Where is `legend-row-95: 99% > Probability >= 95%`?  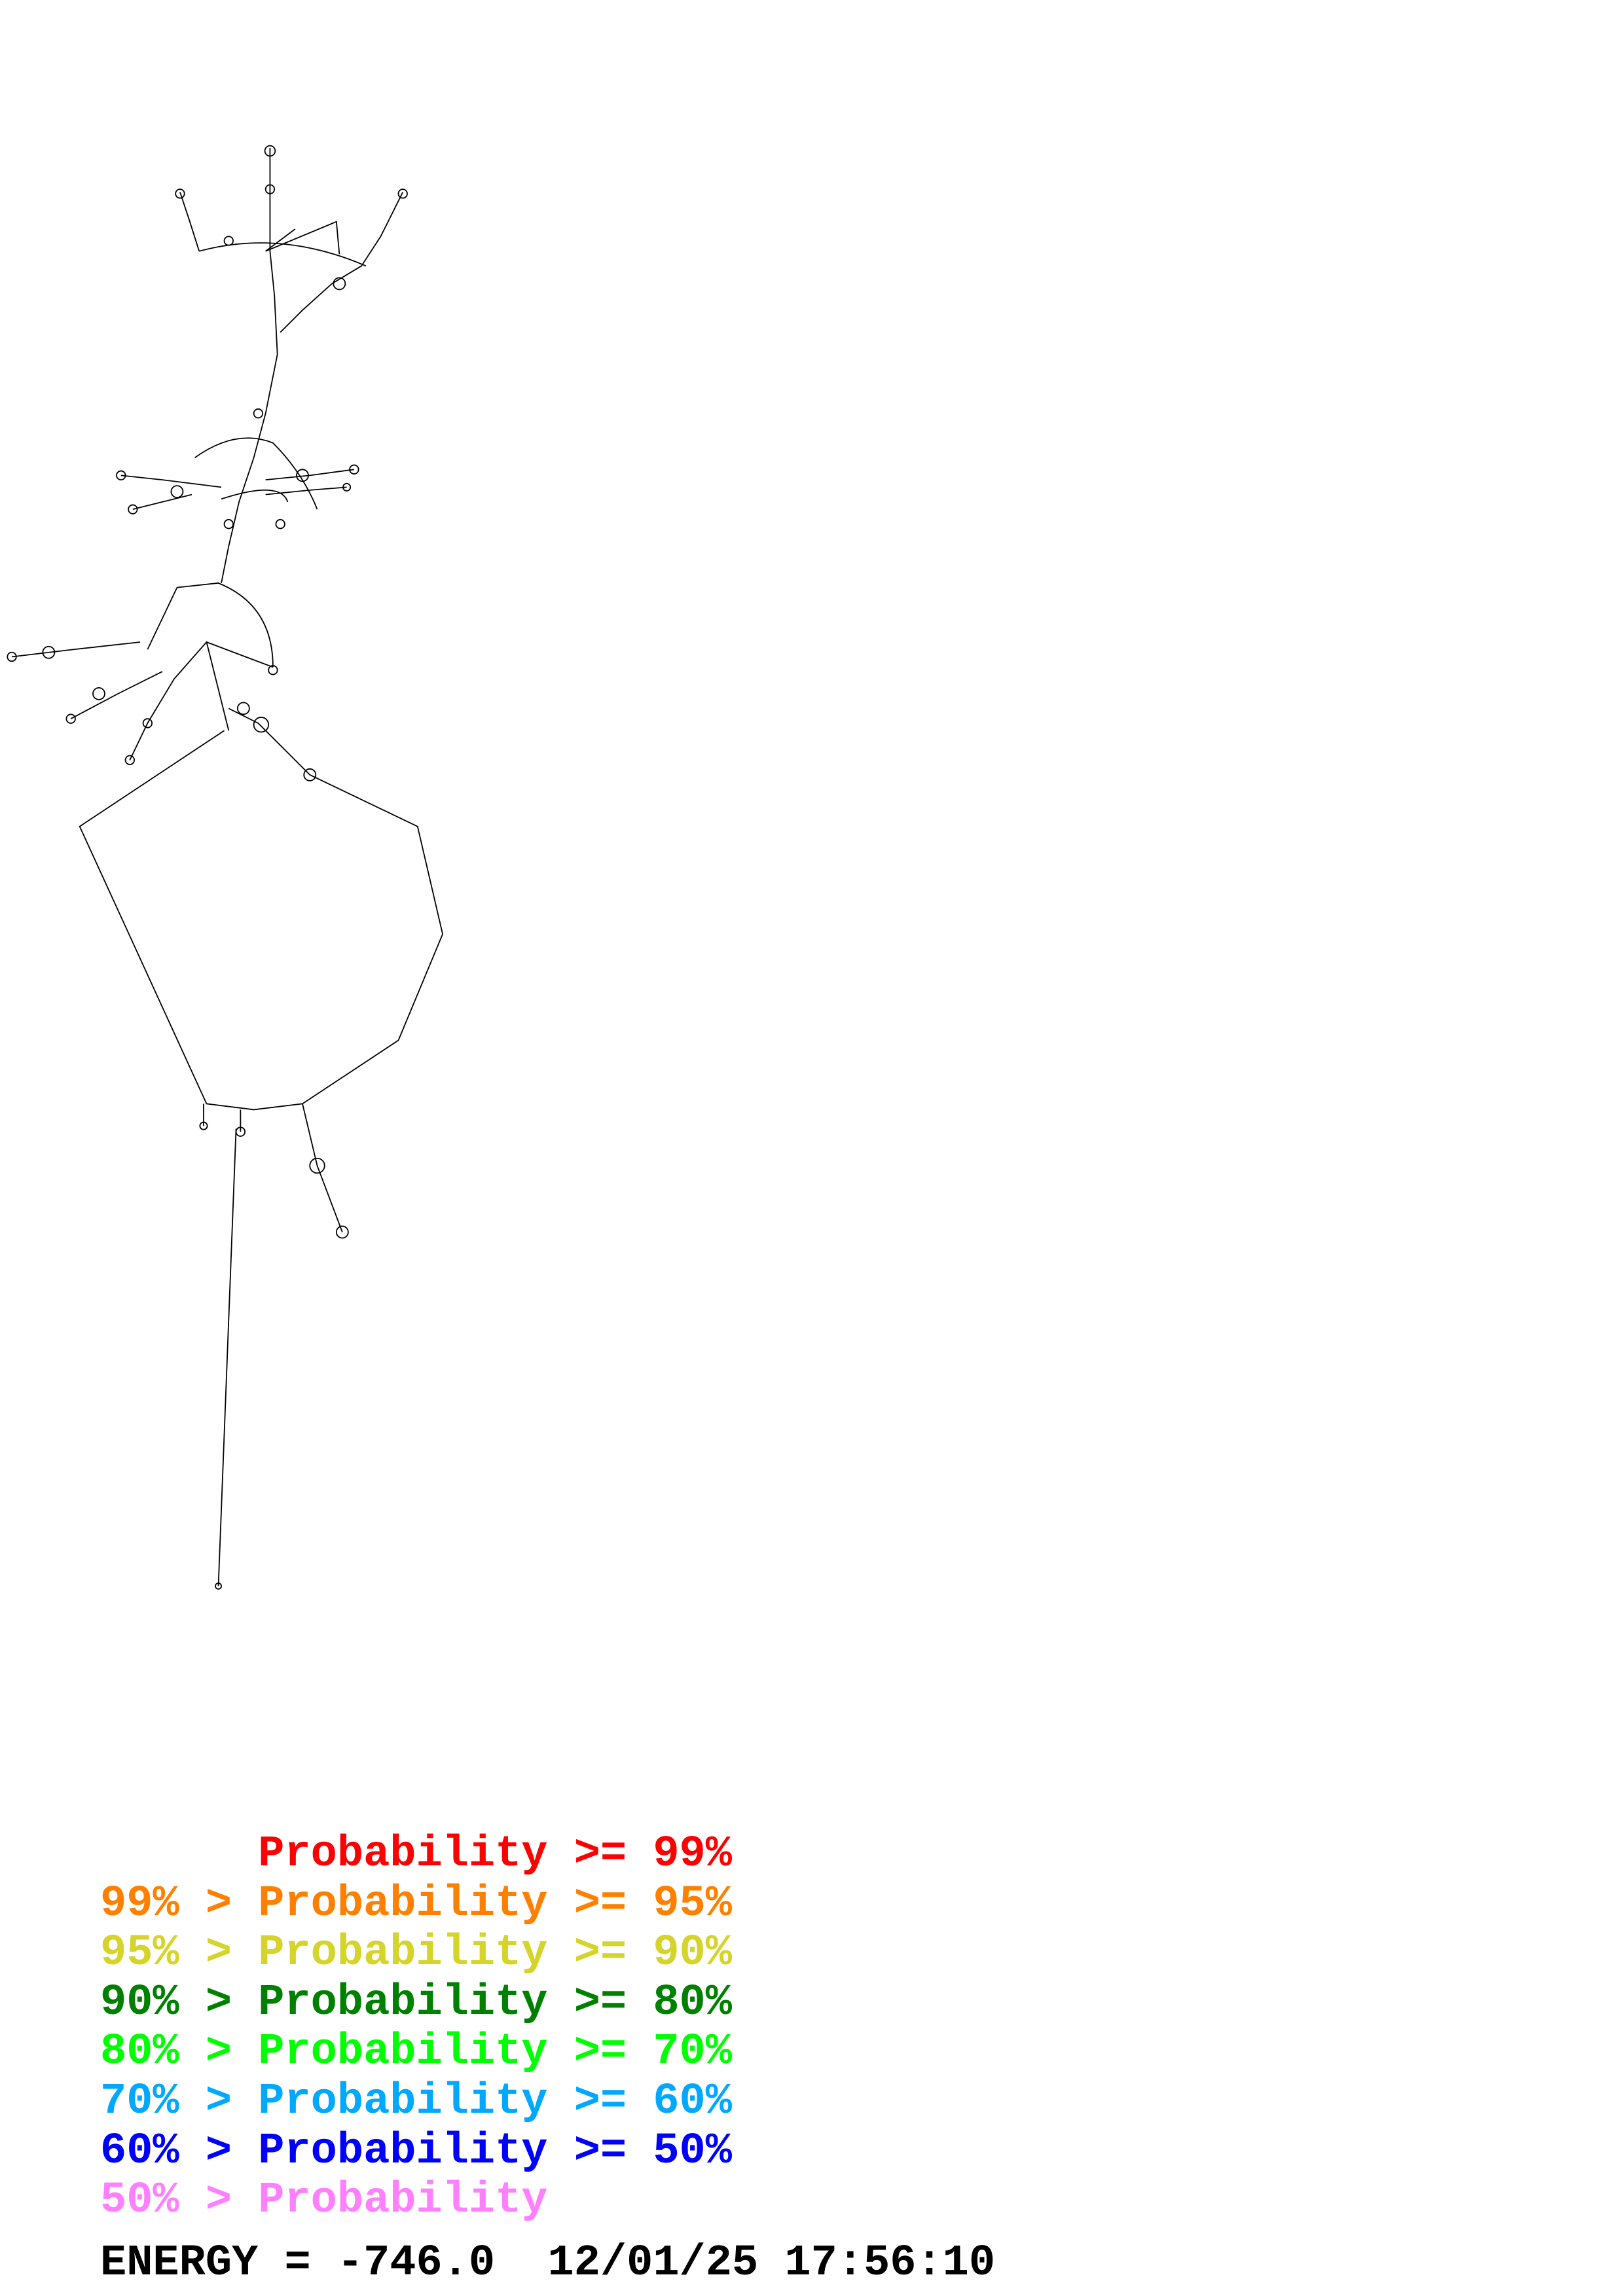
legend-row-95: 99% > Probability >= 95% is located at coordinates (416, 1904).